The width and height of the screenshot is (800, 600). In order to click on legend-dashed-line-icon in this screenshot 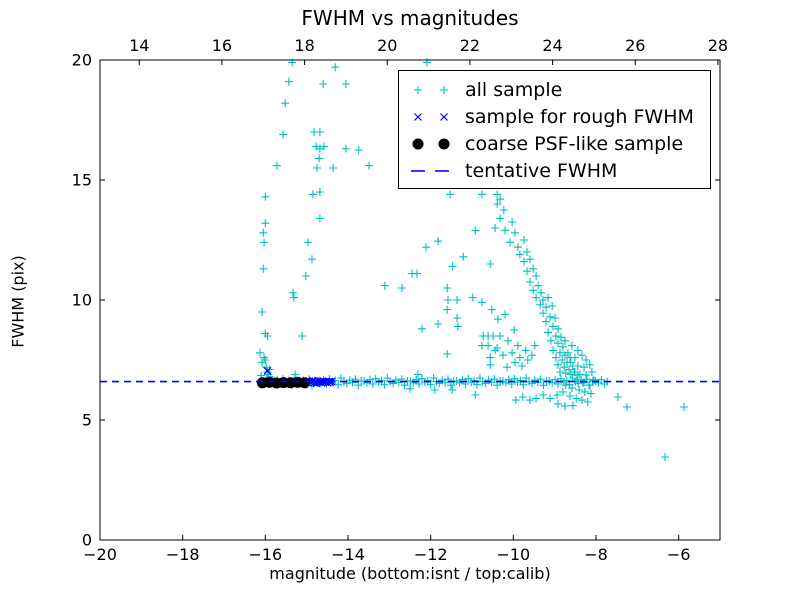, I will do `click(430, 170)`.